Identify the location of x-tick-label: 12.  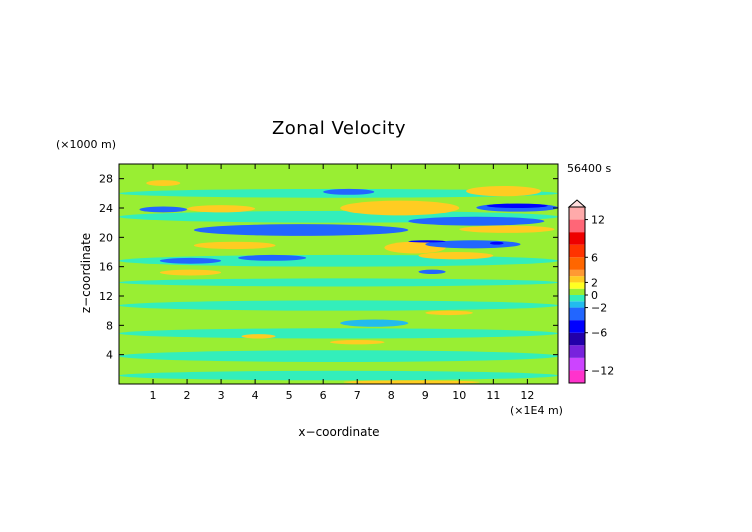
(527, 395).